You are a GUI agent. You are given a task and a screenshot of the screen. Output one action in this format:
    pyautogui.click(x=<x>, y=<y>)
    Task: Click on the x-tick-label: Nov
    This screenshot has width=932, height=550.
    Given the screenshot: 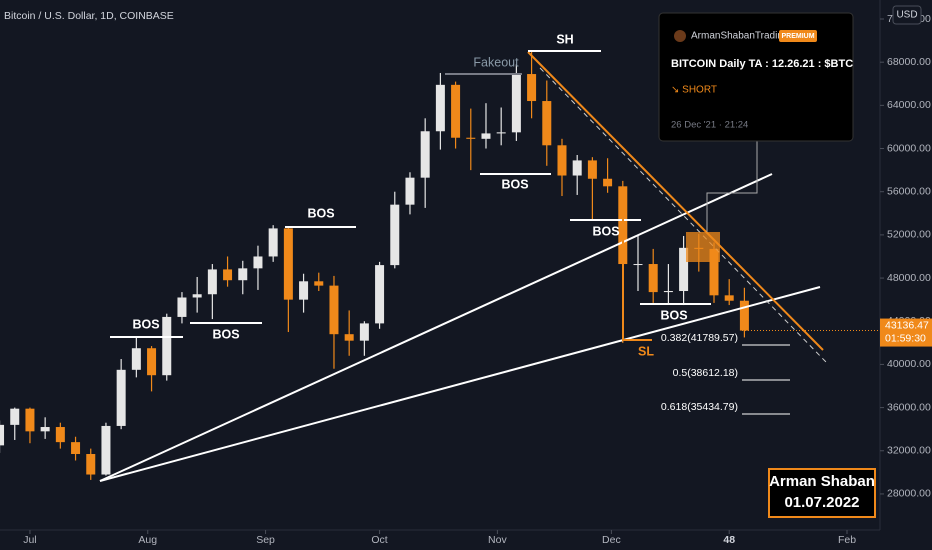 What is the action you would take?
    pyautogui.click(x=497, y=540)
    